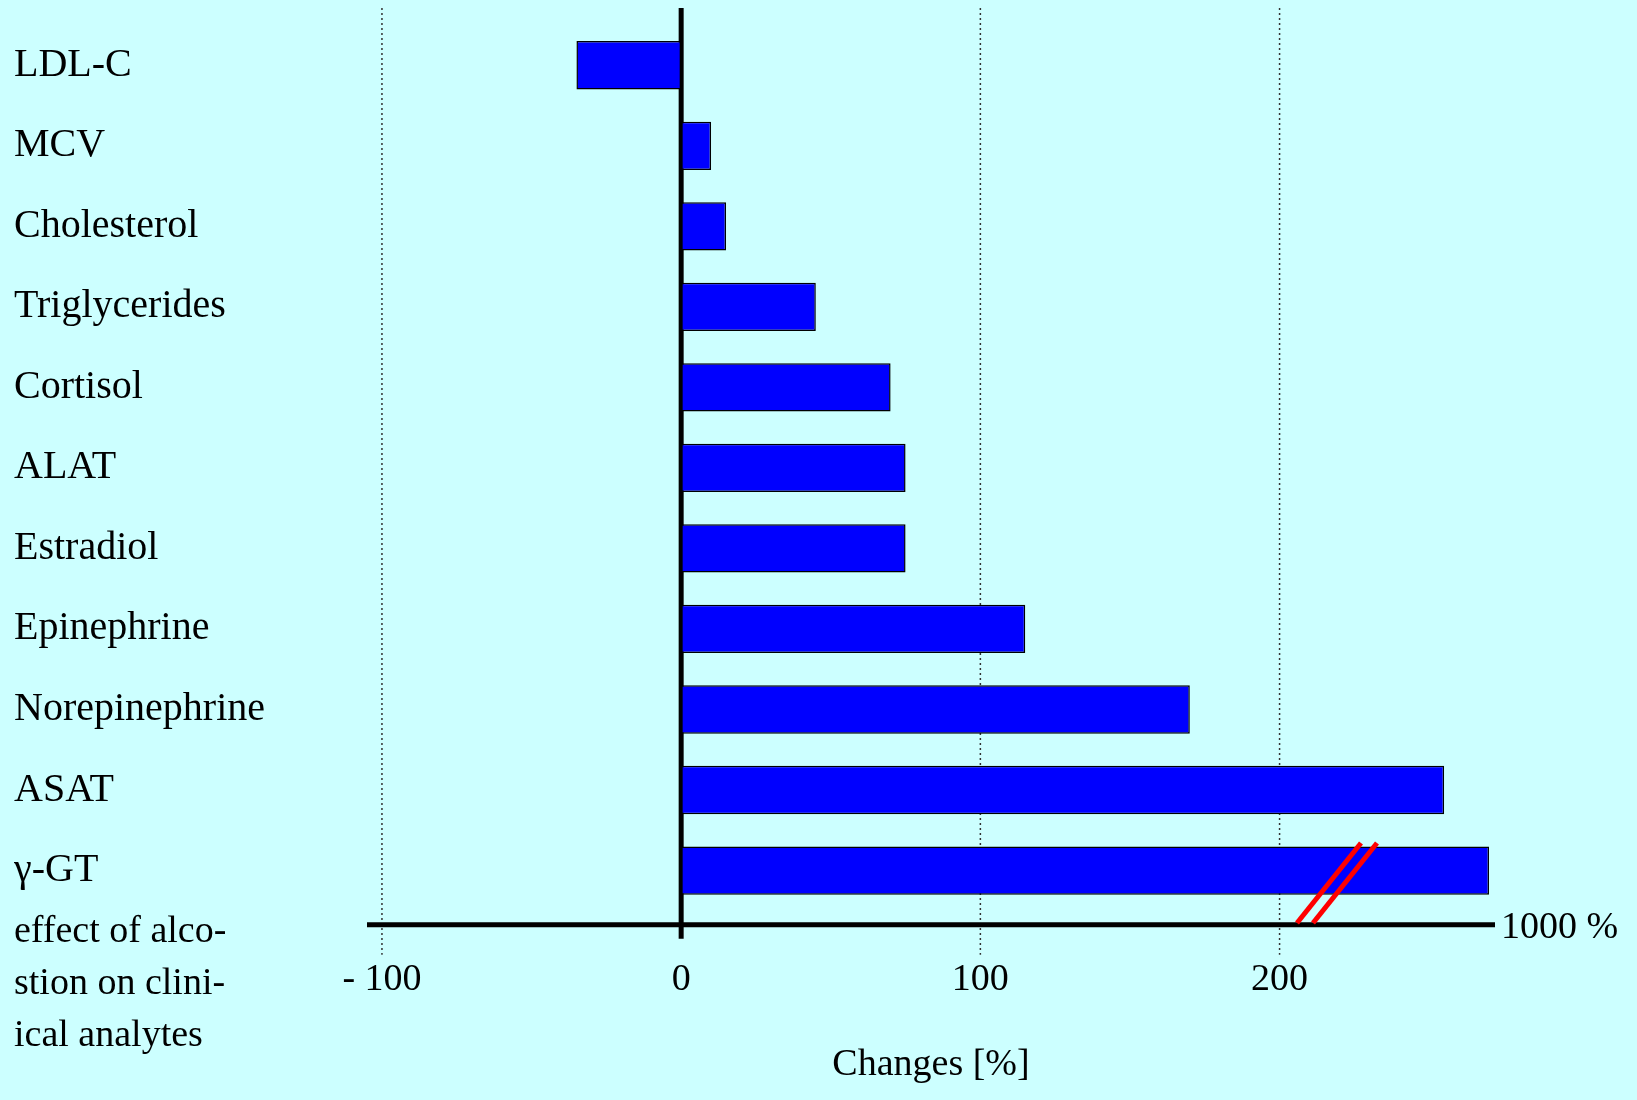  What do you see at coordinates (65, 465) in the screenshot?
I see `y-tick-label: ALAT` at bounding box center [65, 465].